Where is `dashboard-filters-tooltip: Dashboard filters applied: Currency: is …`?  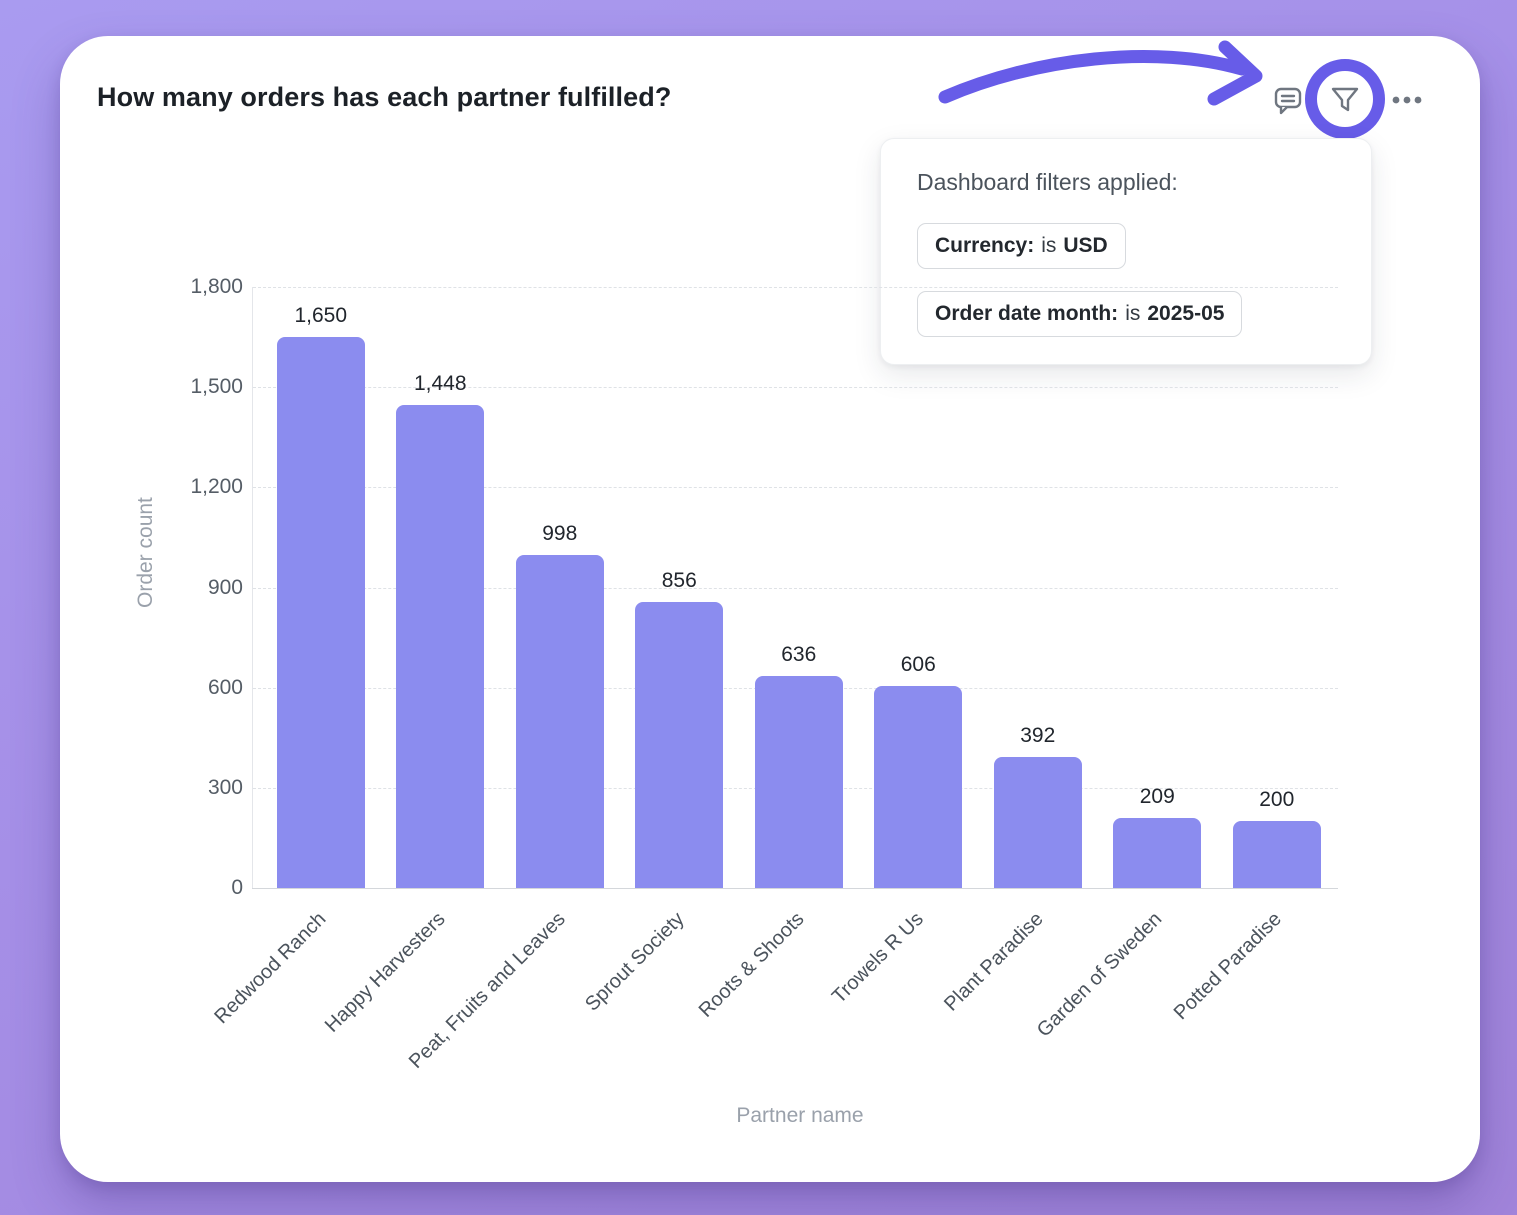 dashboard-filters-tooltip: Dashboard filters applied: Currency: is … is located at coordinates (1126, 251).